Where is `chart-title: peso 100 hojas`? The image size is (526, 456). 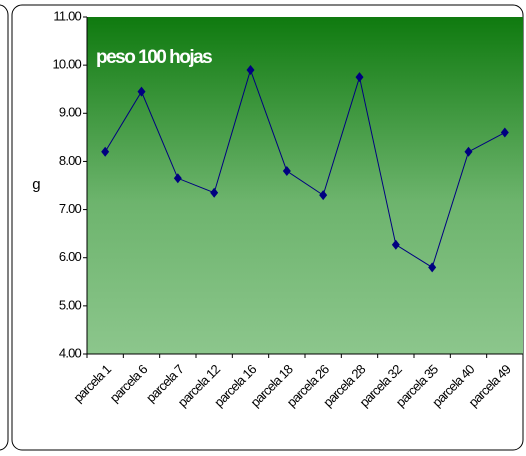 chart-title: peso 100 hojas is located at coordinates (154, 57).